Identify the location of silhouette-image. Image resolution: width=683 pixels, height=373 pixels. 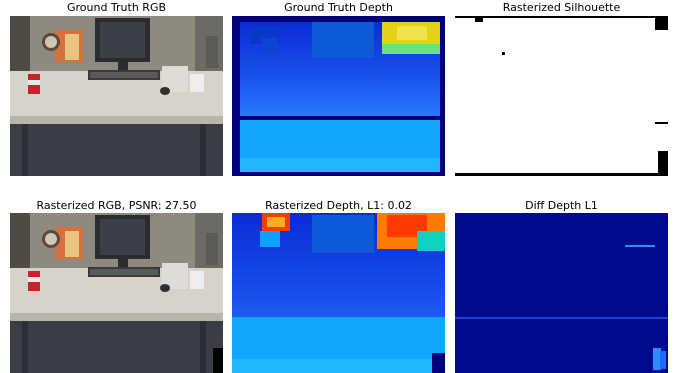
(561, 96).